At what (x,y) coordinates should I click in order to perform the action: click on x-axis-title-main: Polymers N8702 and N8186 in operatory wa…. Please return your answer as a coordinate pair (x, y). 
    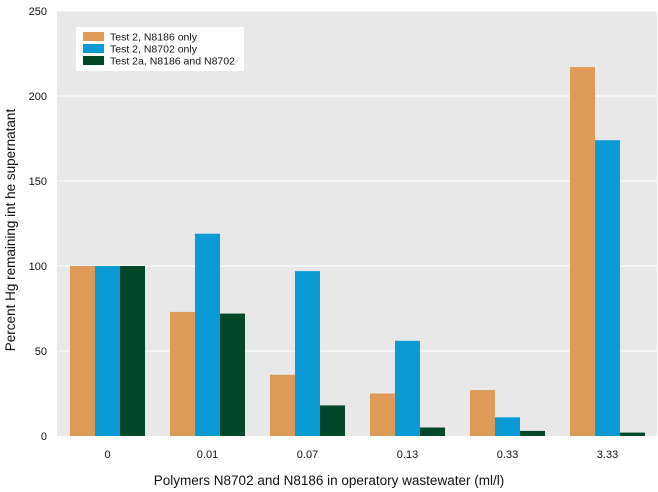
    Looking at the image, I should click on (312, 480).